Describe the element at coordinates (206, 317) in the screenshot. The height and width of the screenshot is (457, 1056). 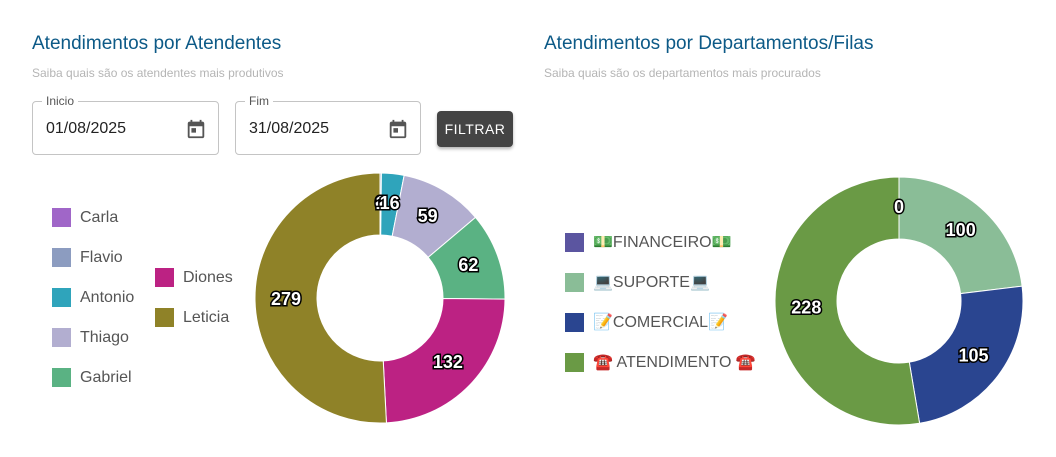
I see `legend-label: Leticia` at that location.